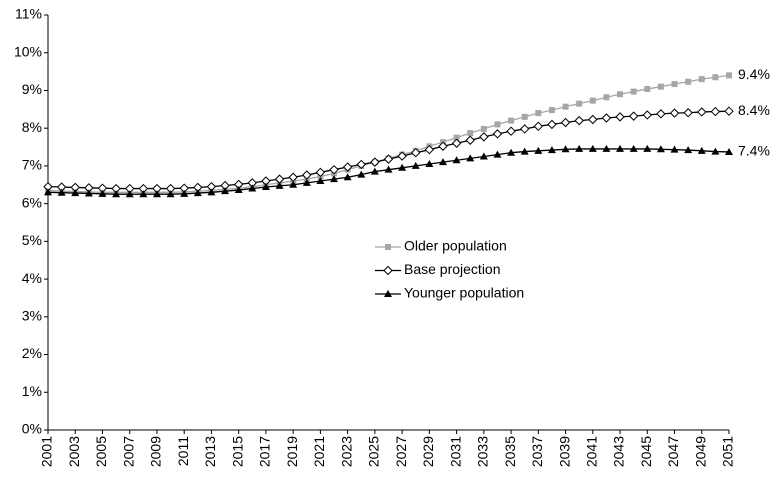  What do you see at coordinates (101, 451) in the screenshot?
I see `x-tick-label: 2005` at bounding box center [101, 451].